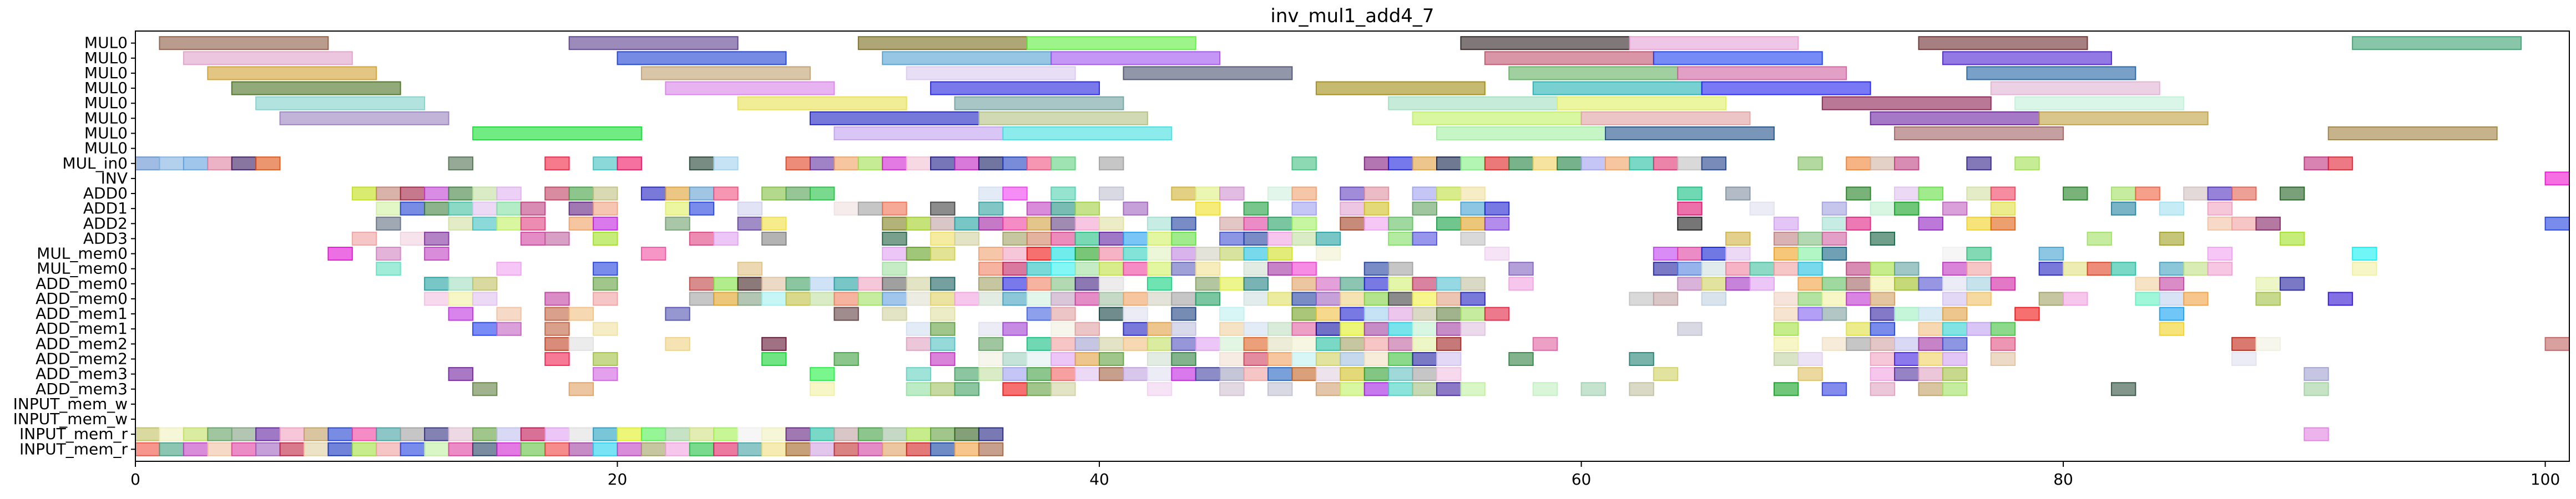 The height and width of the screenshot is (499, 2576). Describe the element at coordinates (105, 208) in the screenshot. I see `y-tick-label: ADD1` at that location.